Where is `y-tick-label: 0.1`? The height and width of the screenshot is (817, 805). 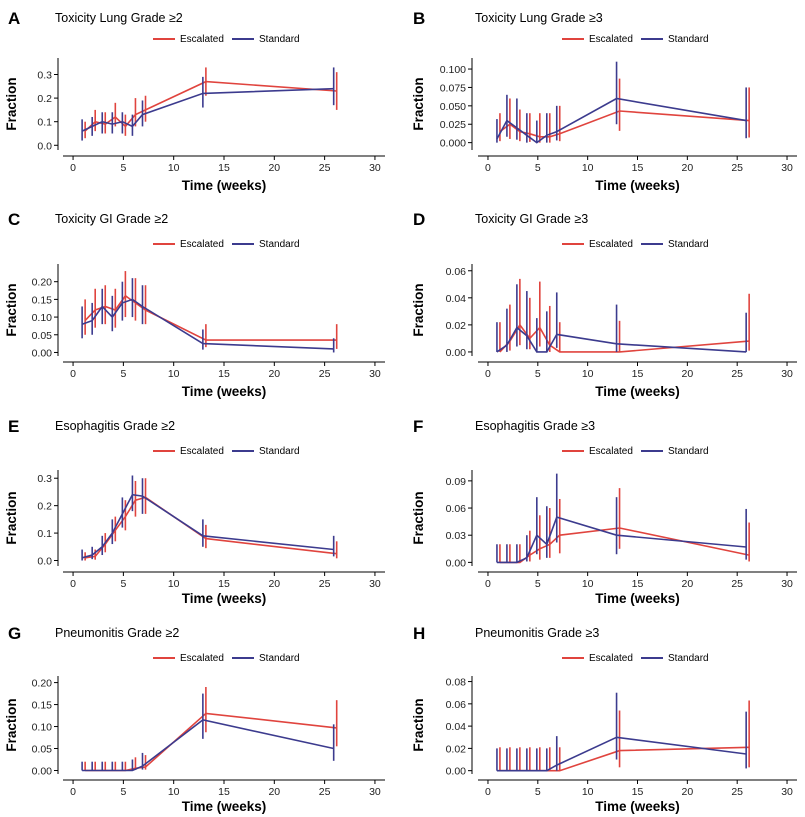
y-tick-label: 0.1 is located at coordinates (44, 123).